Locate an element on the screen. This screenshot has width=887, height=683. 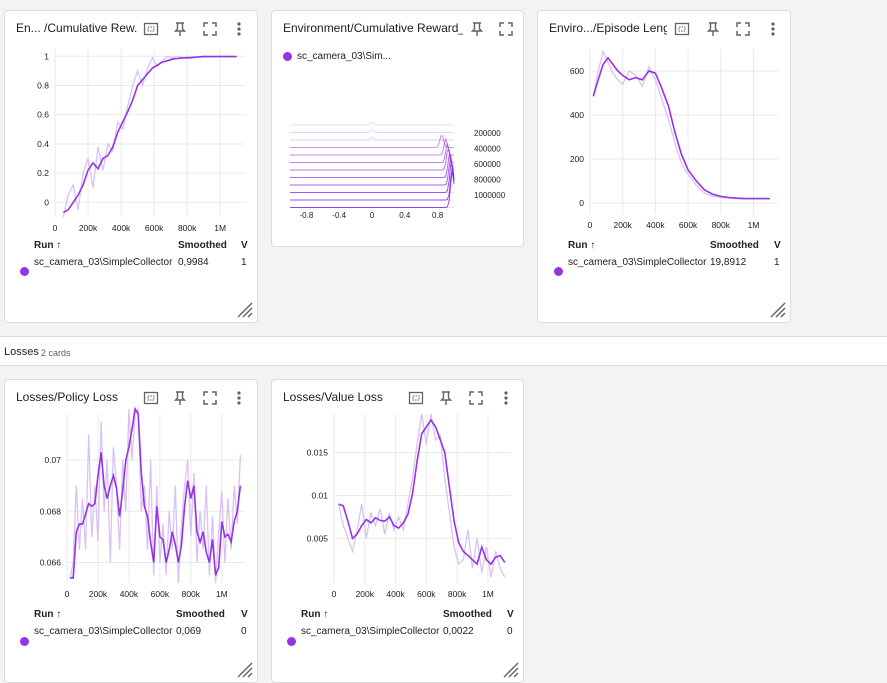
card-title: Environment/Cumulative Reward_hist is located at coordinates (373, 28).